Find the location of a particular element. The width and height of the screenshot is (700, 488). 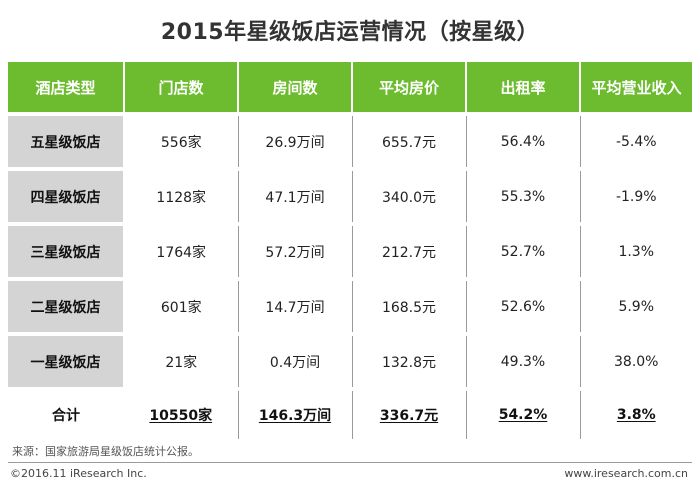

row-label: 四星级饭店 is located at coordinates (66, 195).